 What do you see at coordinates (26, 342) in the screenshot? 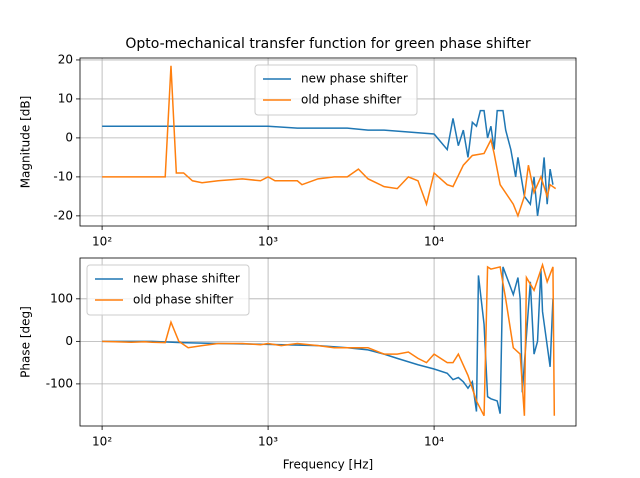
I see `y-axis-label: Phase [deg]` at bounding box center [26, 342].